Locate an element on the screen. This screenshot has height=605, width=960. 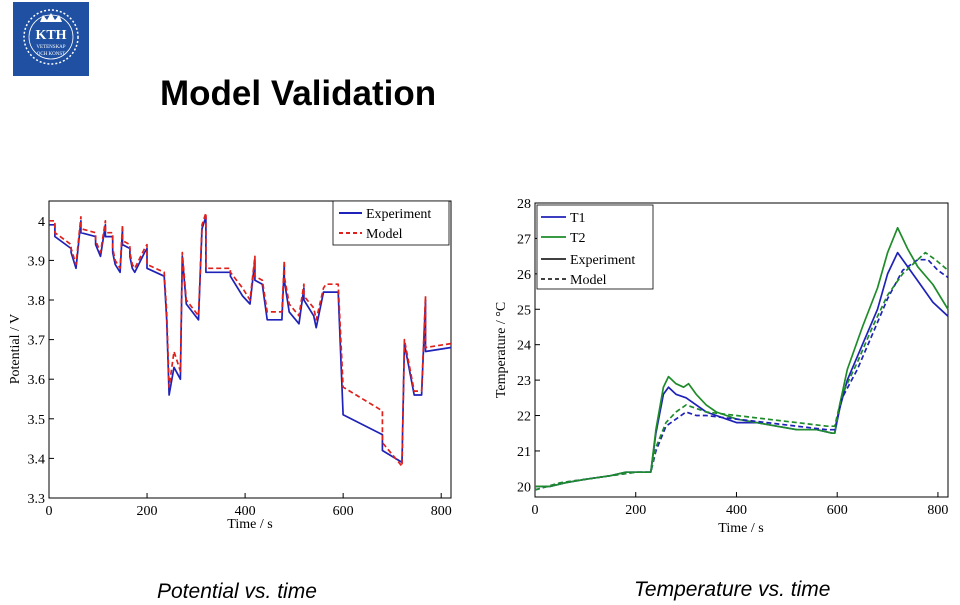
logo-line1: VETENSKAP is located at coordinates (51, 47).